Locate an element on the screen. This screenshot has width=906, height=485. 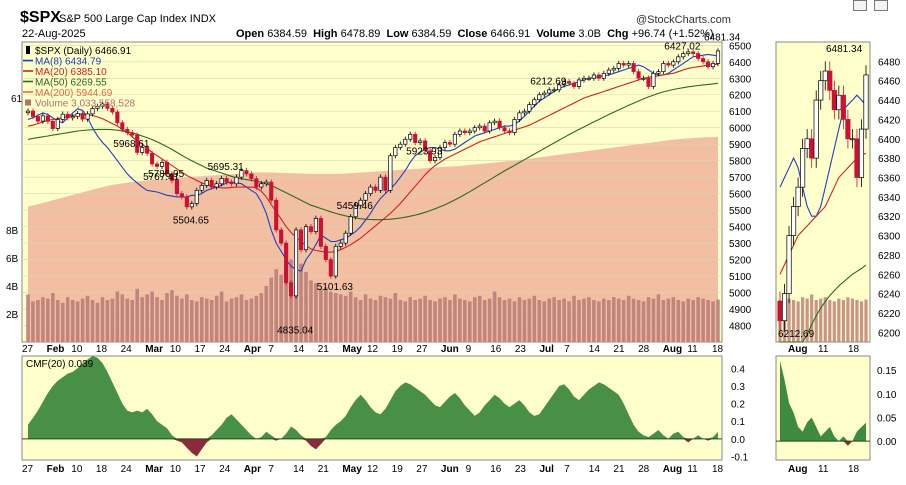
zoom-price-tick-label: 6320 is located at coordinates (889, 217).